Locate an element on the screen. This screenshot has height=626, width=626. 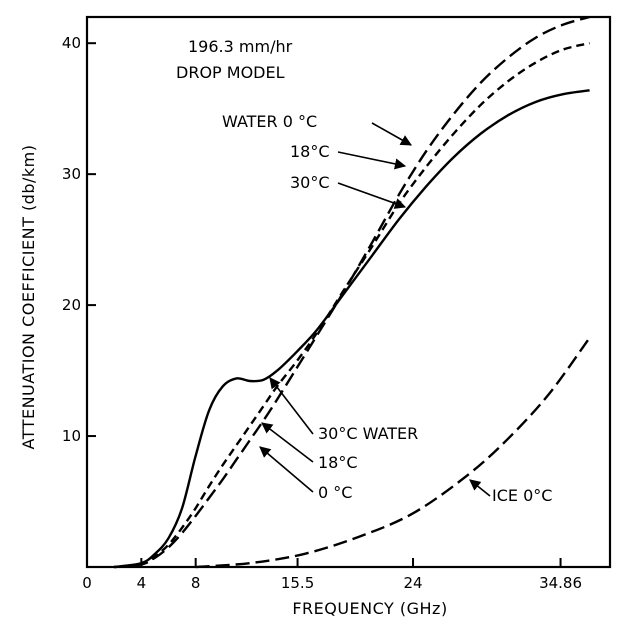
y-axis-ticks: 10 20 30 40 is located at coordinates (79, 301).